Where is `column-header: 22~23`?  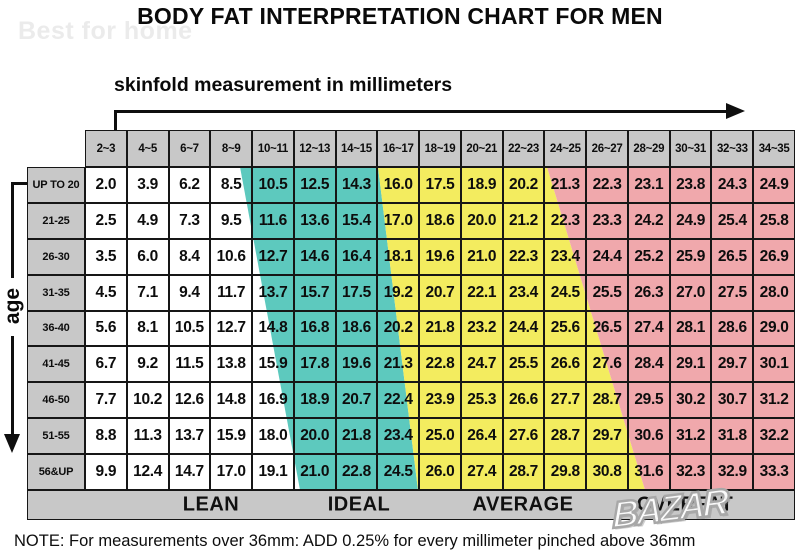 column-header: 22~23 is located at coordinates (523, 148).